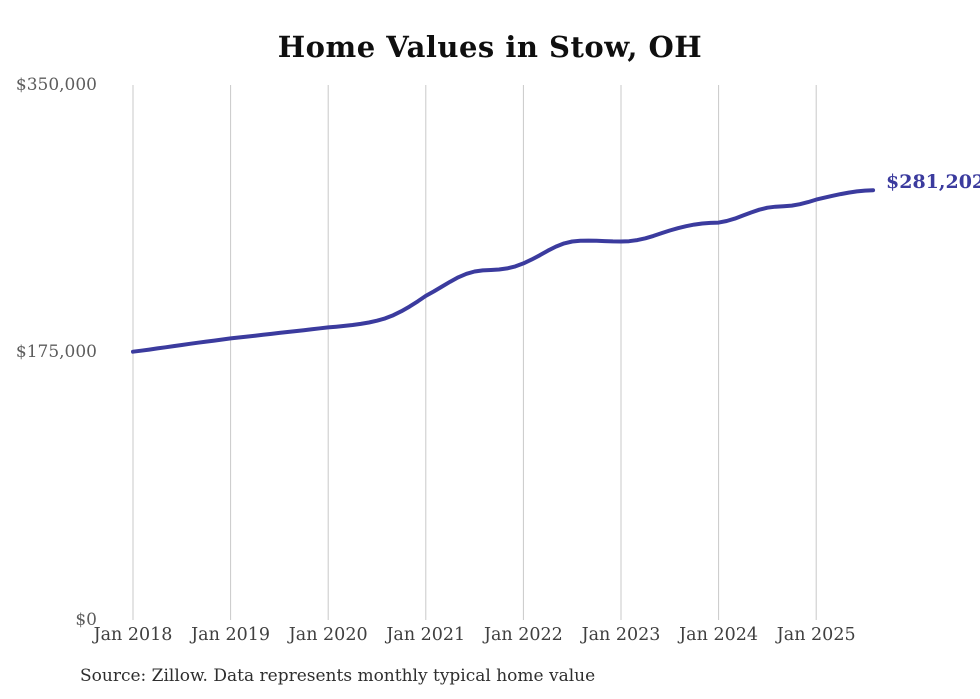  What do you see at coordinates (56, 352) in the screenshot?
I see `y-axis-tick-175000: $175,000` at bounding box center [56, 352].